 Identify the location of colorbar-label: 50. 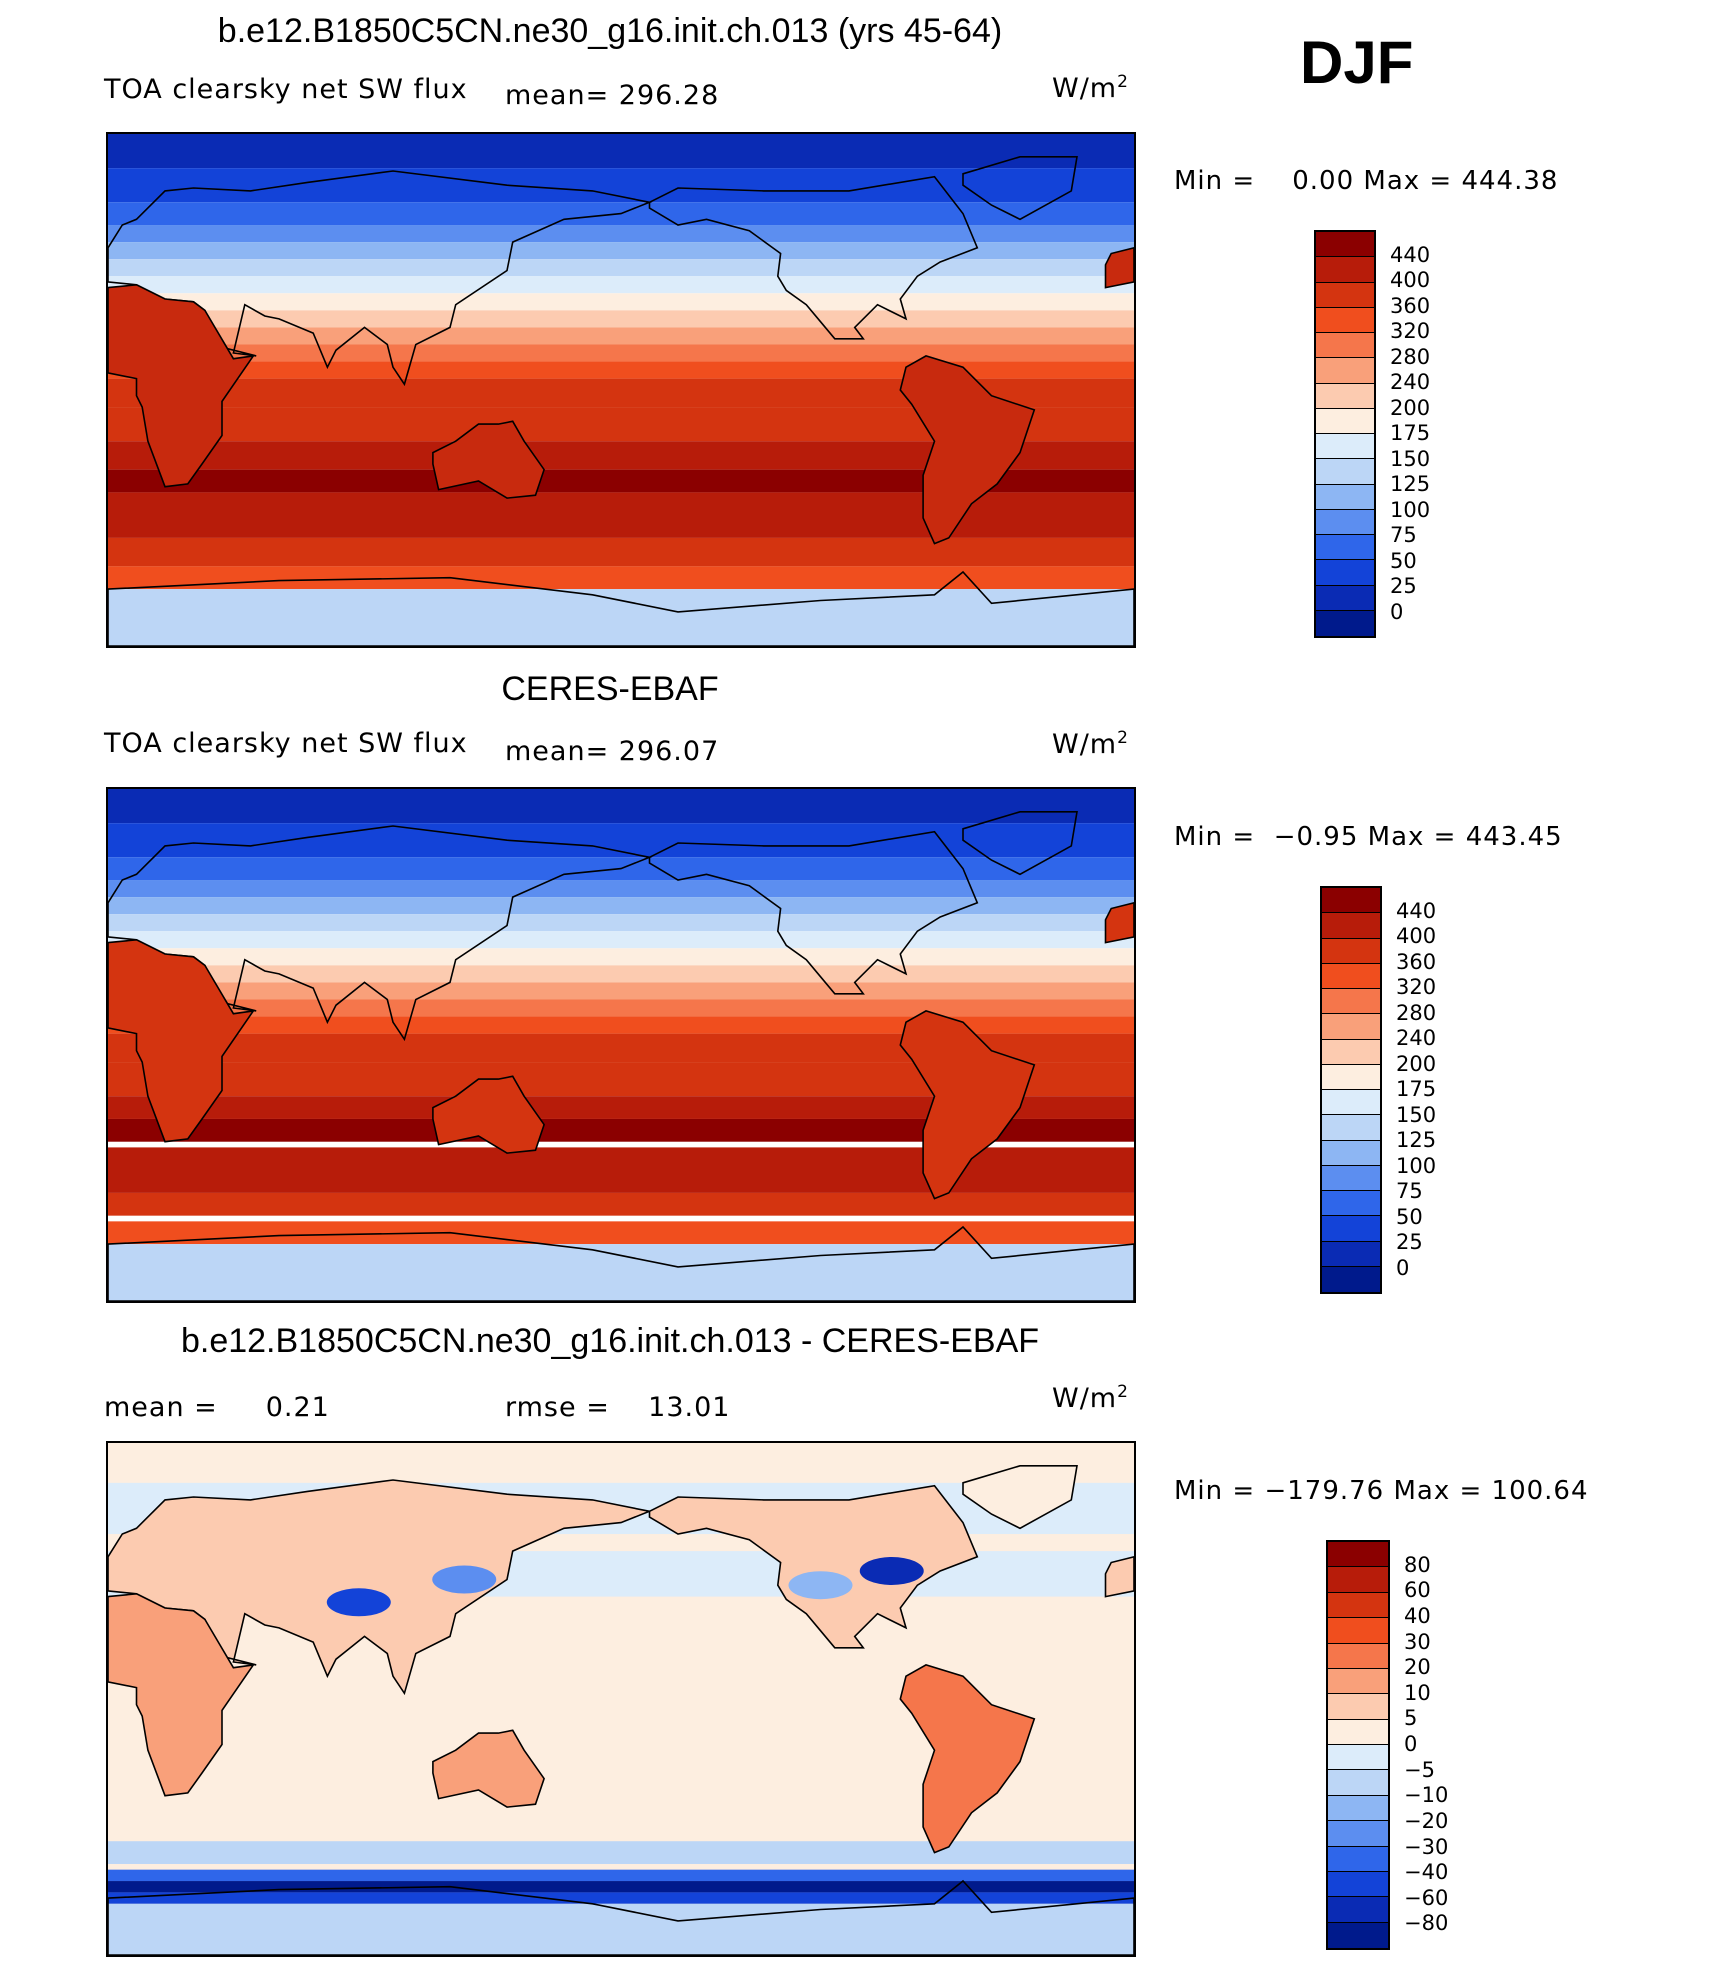
(1403, 560).